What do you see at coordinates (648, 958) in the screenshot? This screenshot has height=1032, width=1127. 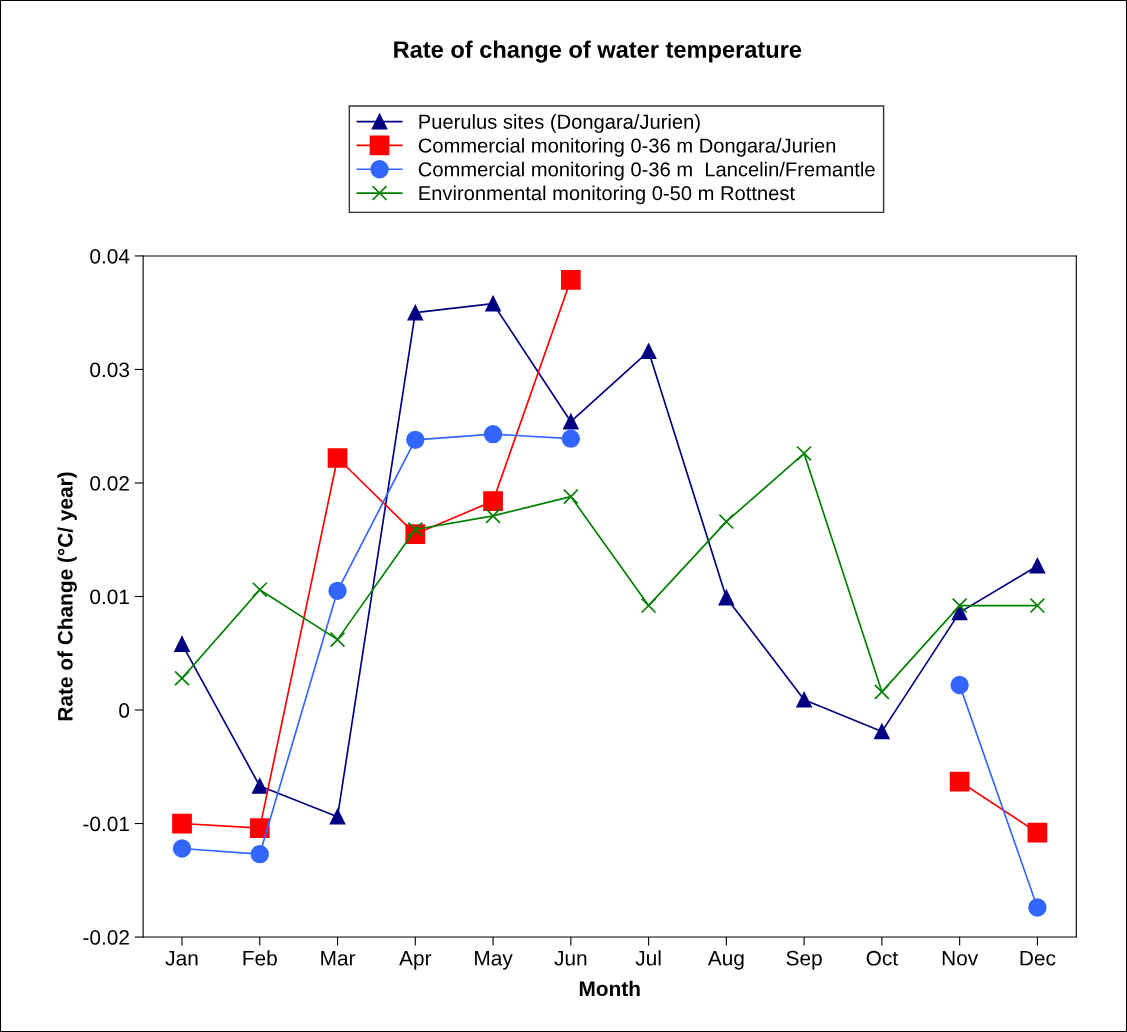 I see `x-tick-label: Jul` at bounding box center [648, 958].